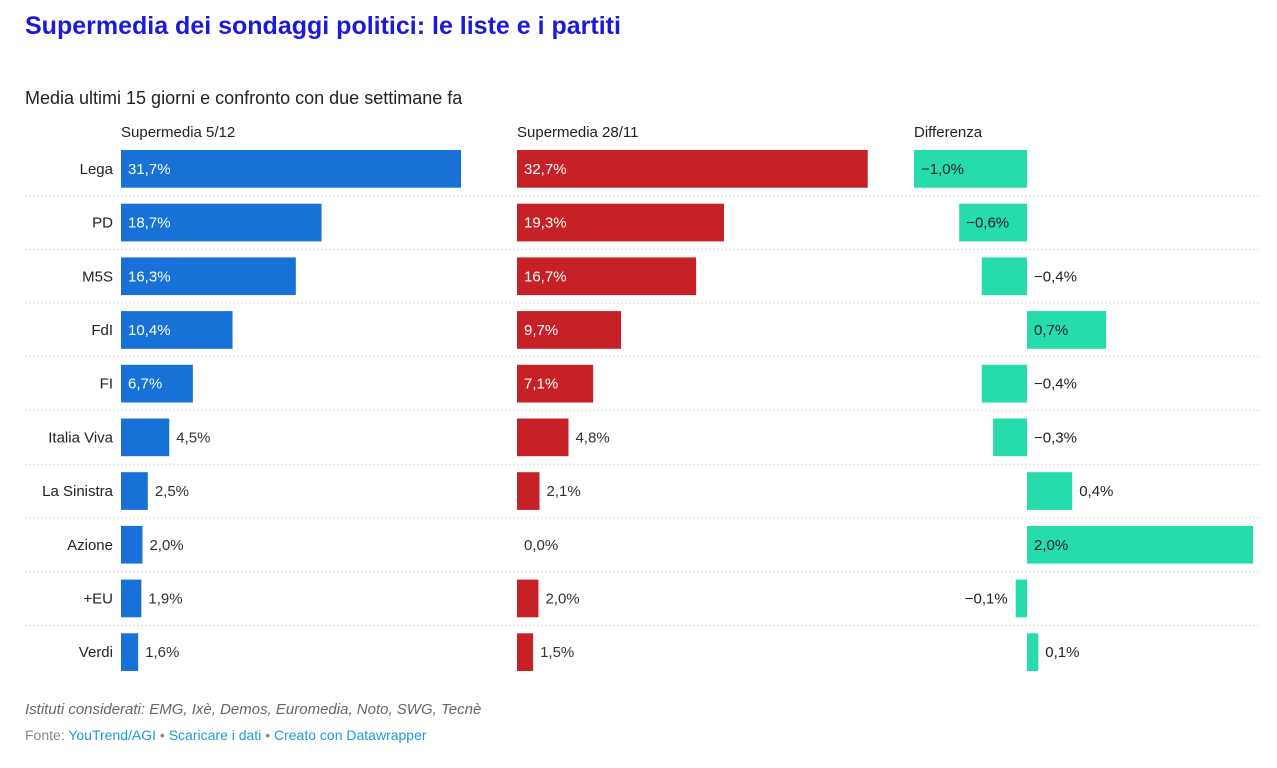 The width and height of the screenshot is (1277, 768). Describe the element at coordinates (149, 169) in the screenshot. I see `supermedia-5-12-value-label: 31,7%` at that location.